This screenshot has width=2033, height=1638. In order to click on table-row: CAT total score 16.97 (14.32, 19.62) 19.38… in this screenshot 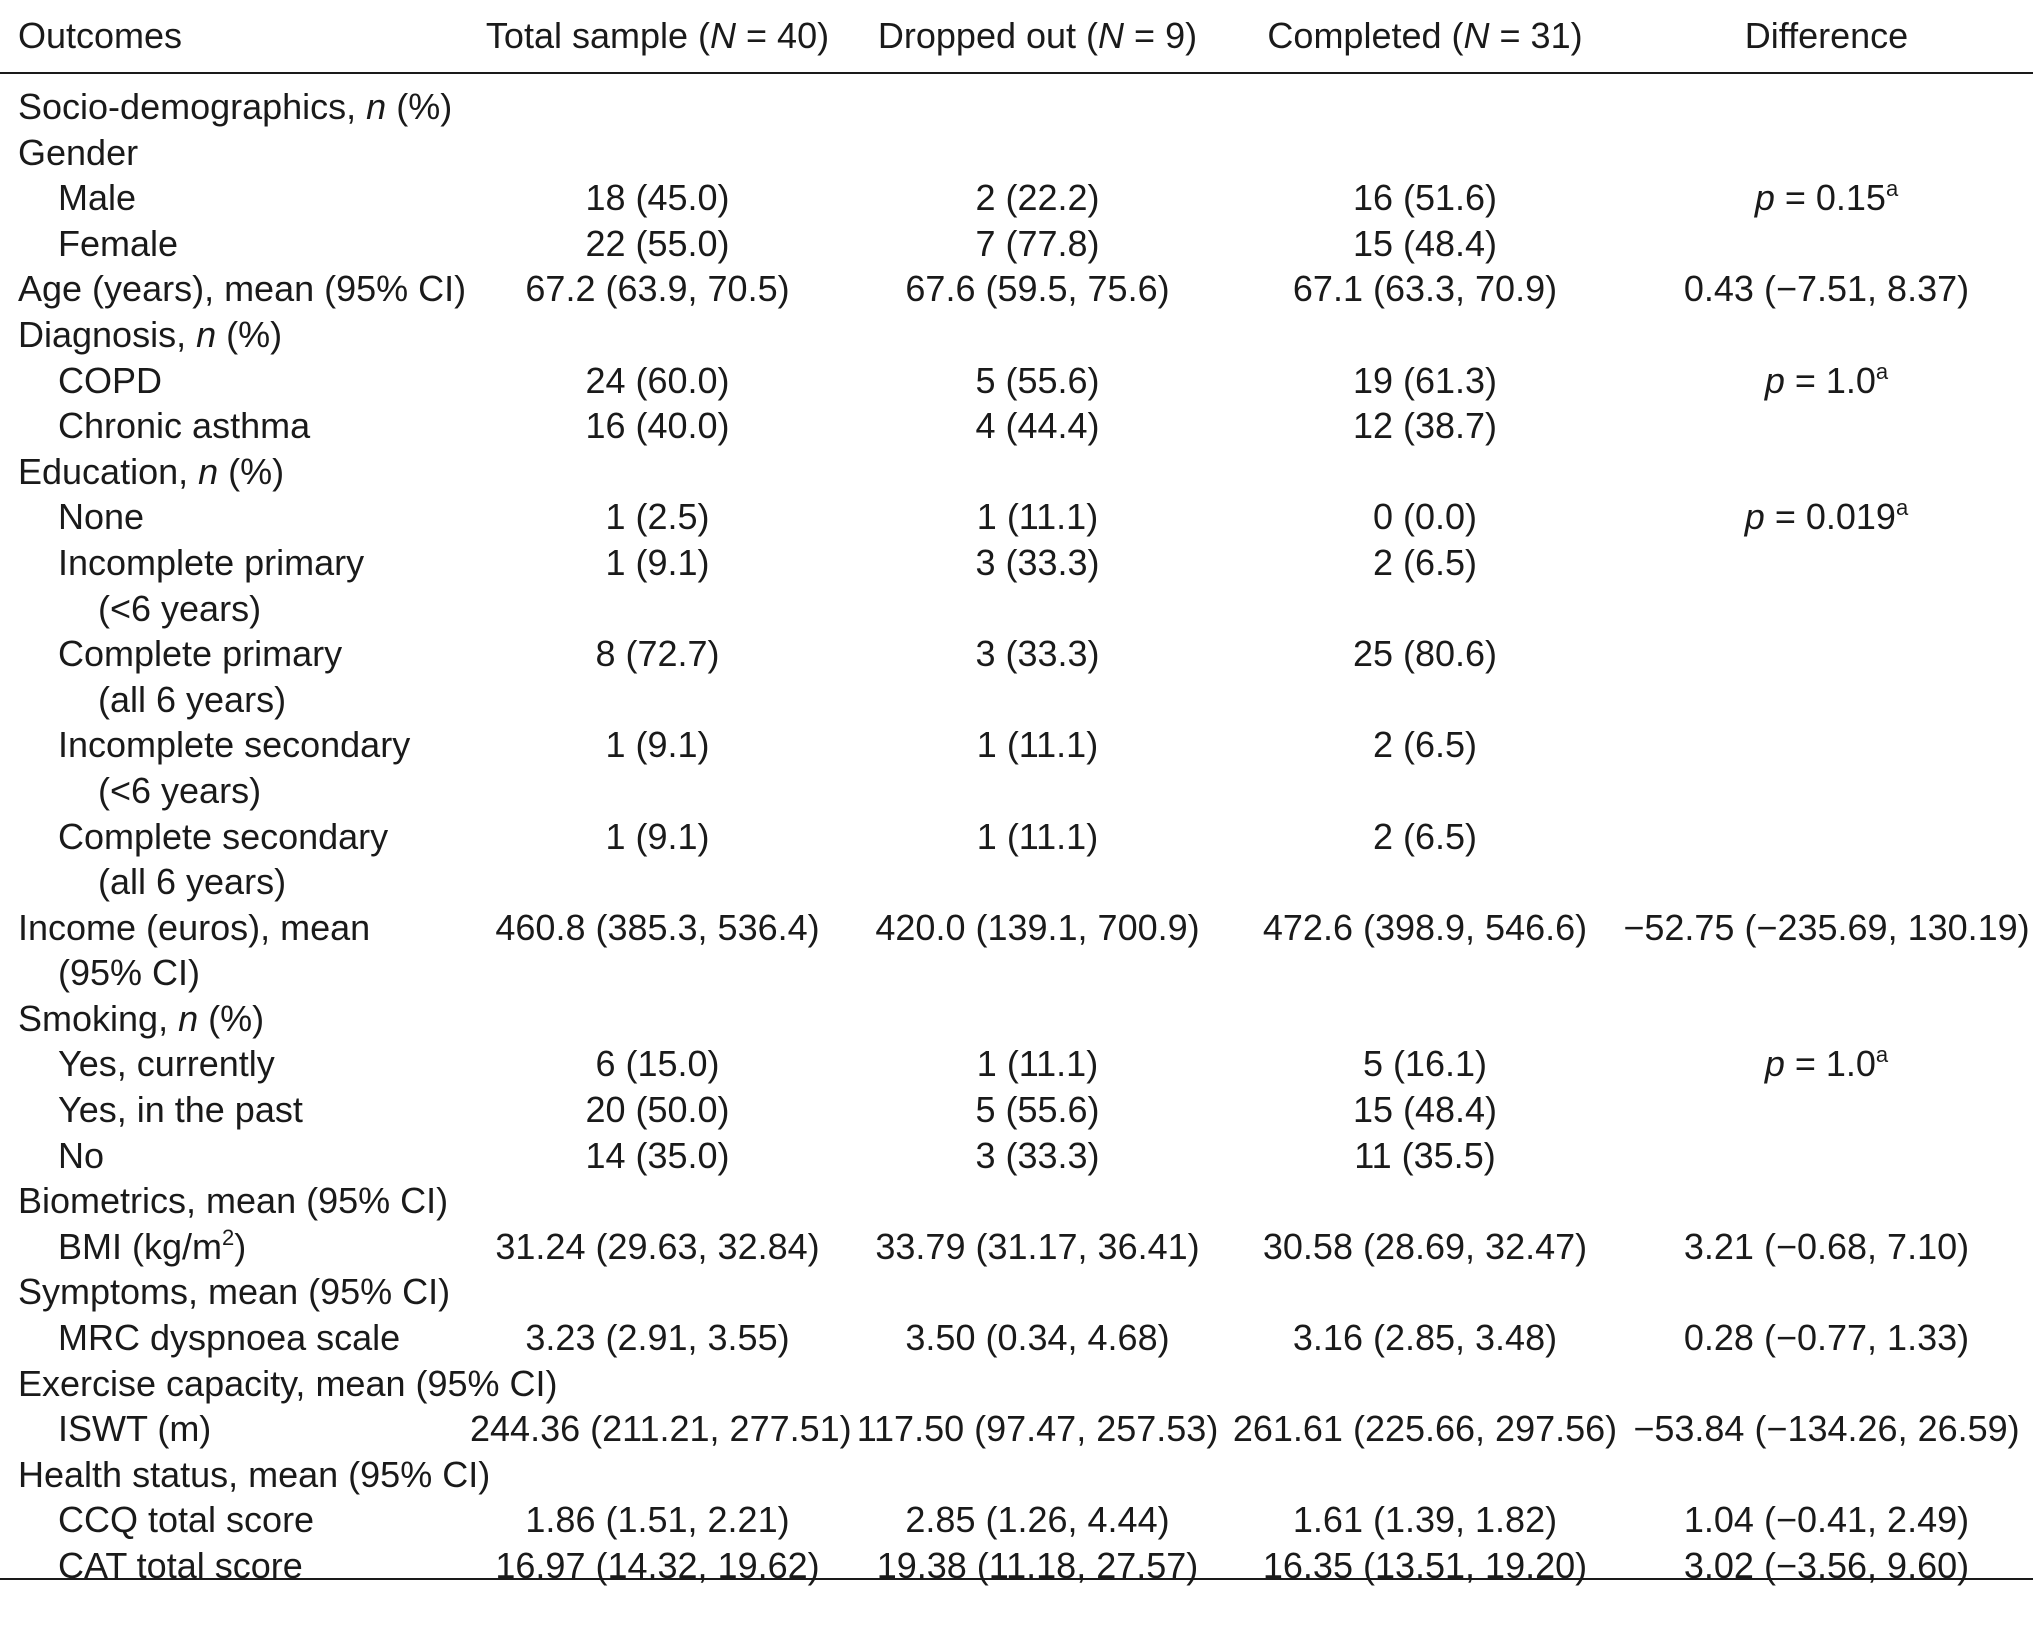, I will do `click(1016, 1566)`.